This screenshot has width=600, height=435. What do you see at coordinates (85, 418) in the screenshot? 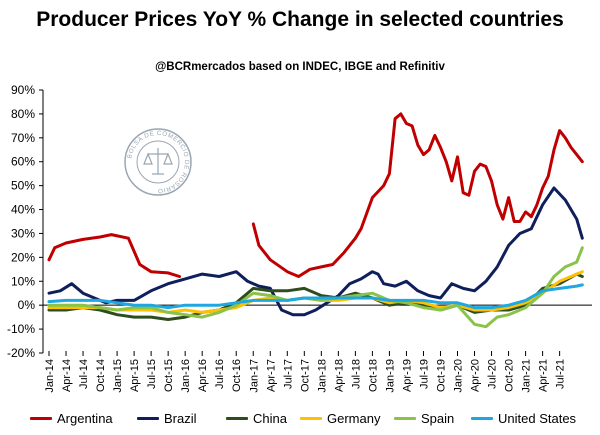
I see `legend-label: Argentina` at bounding box center [85, 418].